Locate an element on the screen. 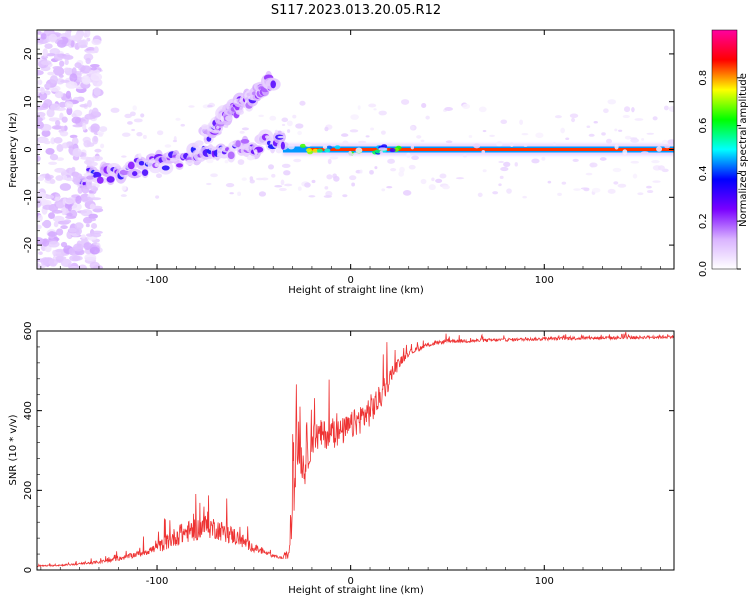 This screenshot has height=600, width=750. colorbar-tick-label: 0.2 is located at coordinates (703, 221).